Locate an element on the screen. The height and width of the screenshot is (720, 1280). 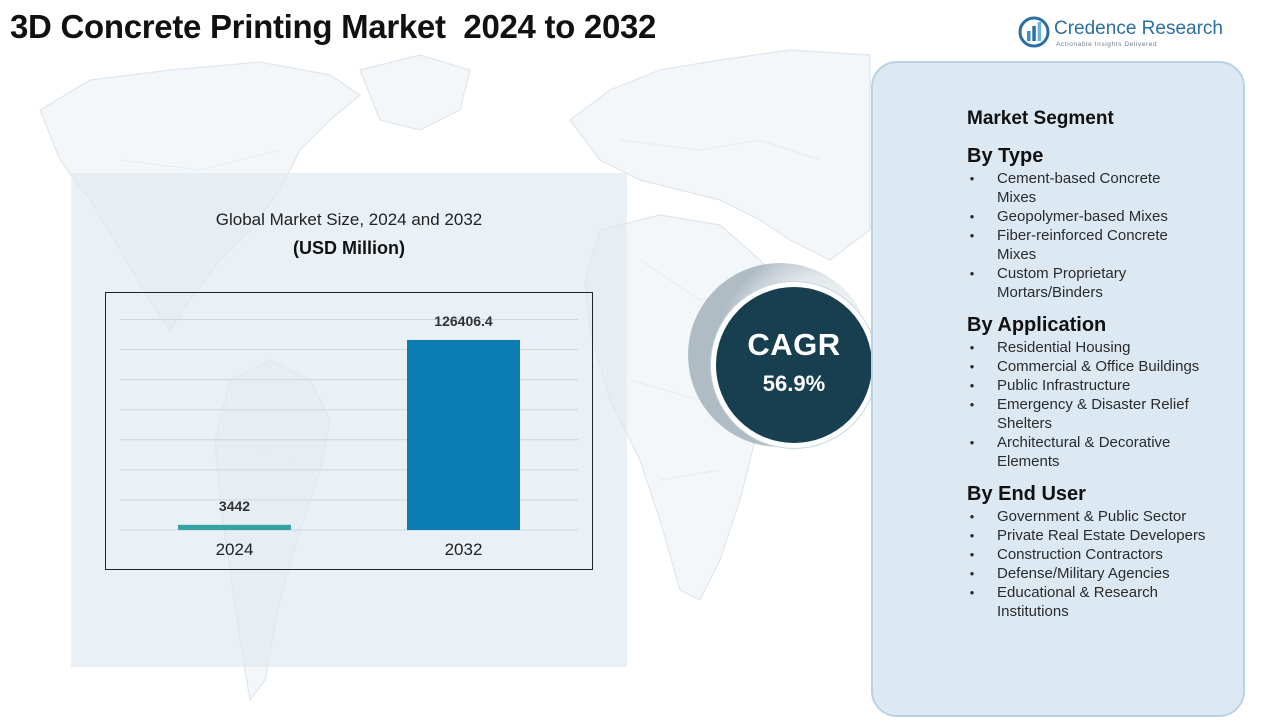
bar-value-label: 126406.4 is located at coordinates (463, 321).